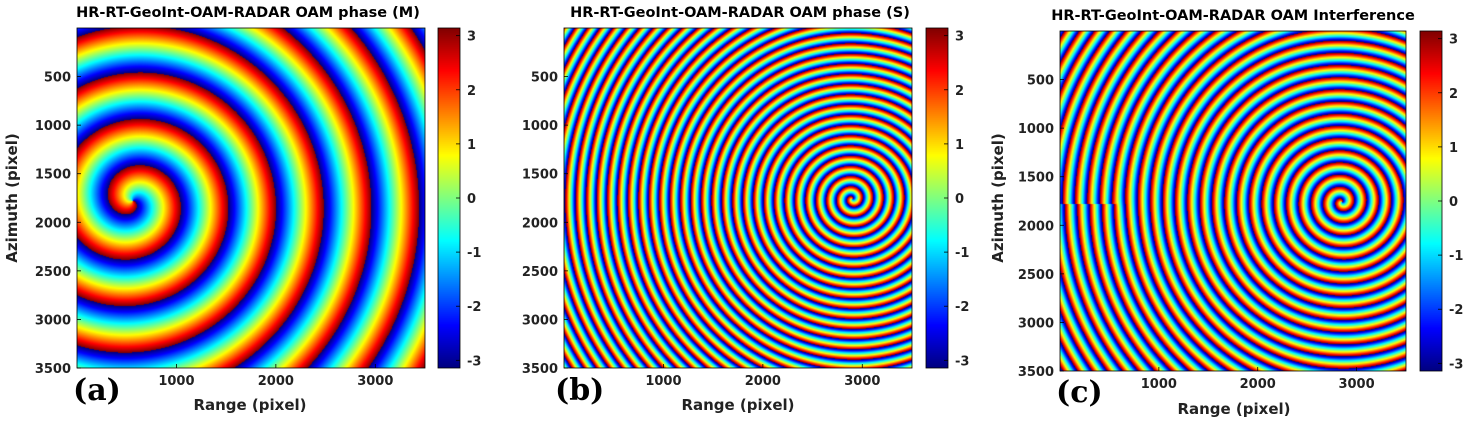 This screenshot has height=422, width=1477. What do you see at coordinates (740, 13) in the screenshot?
I see `panel-title: HR-RT-GeoInt-OAM-RADAR OAM phase (S)` at bounding box center [740, 13].